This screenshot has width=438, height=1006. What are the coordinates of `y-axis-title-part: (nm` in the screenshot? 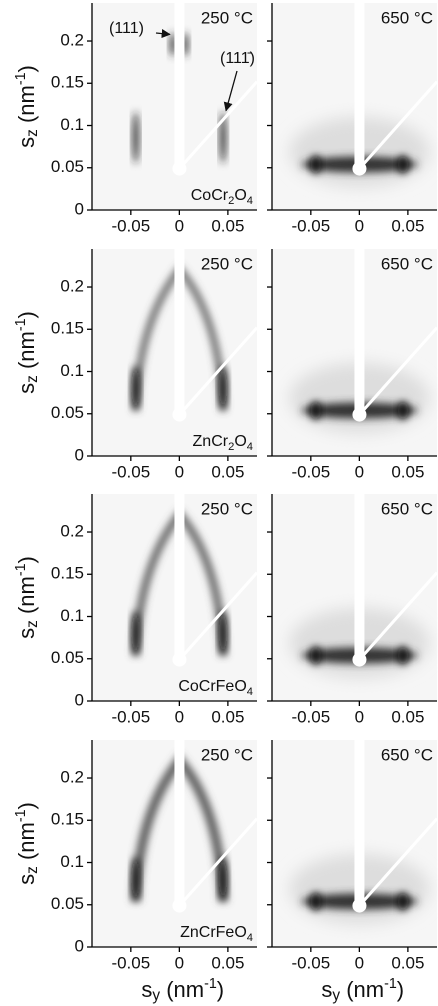 It's located at (26, 598).